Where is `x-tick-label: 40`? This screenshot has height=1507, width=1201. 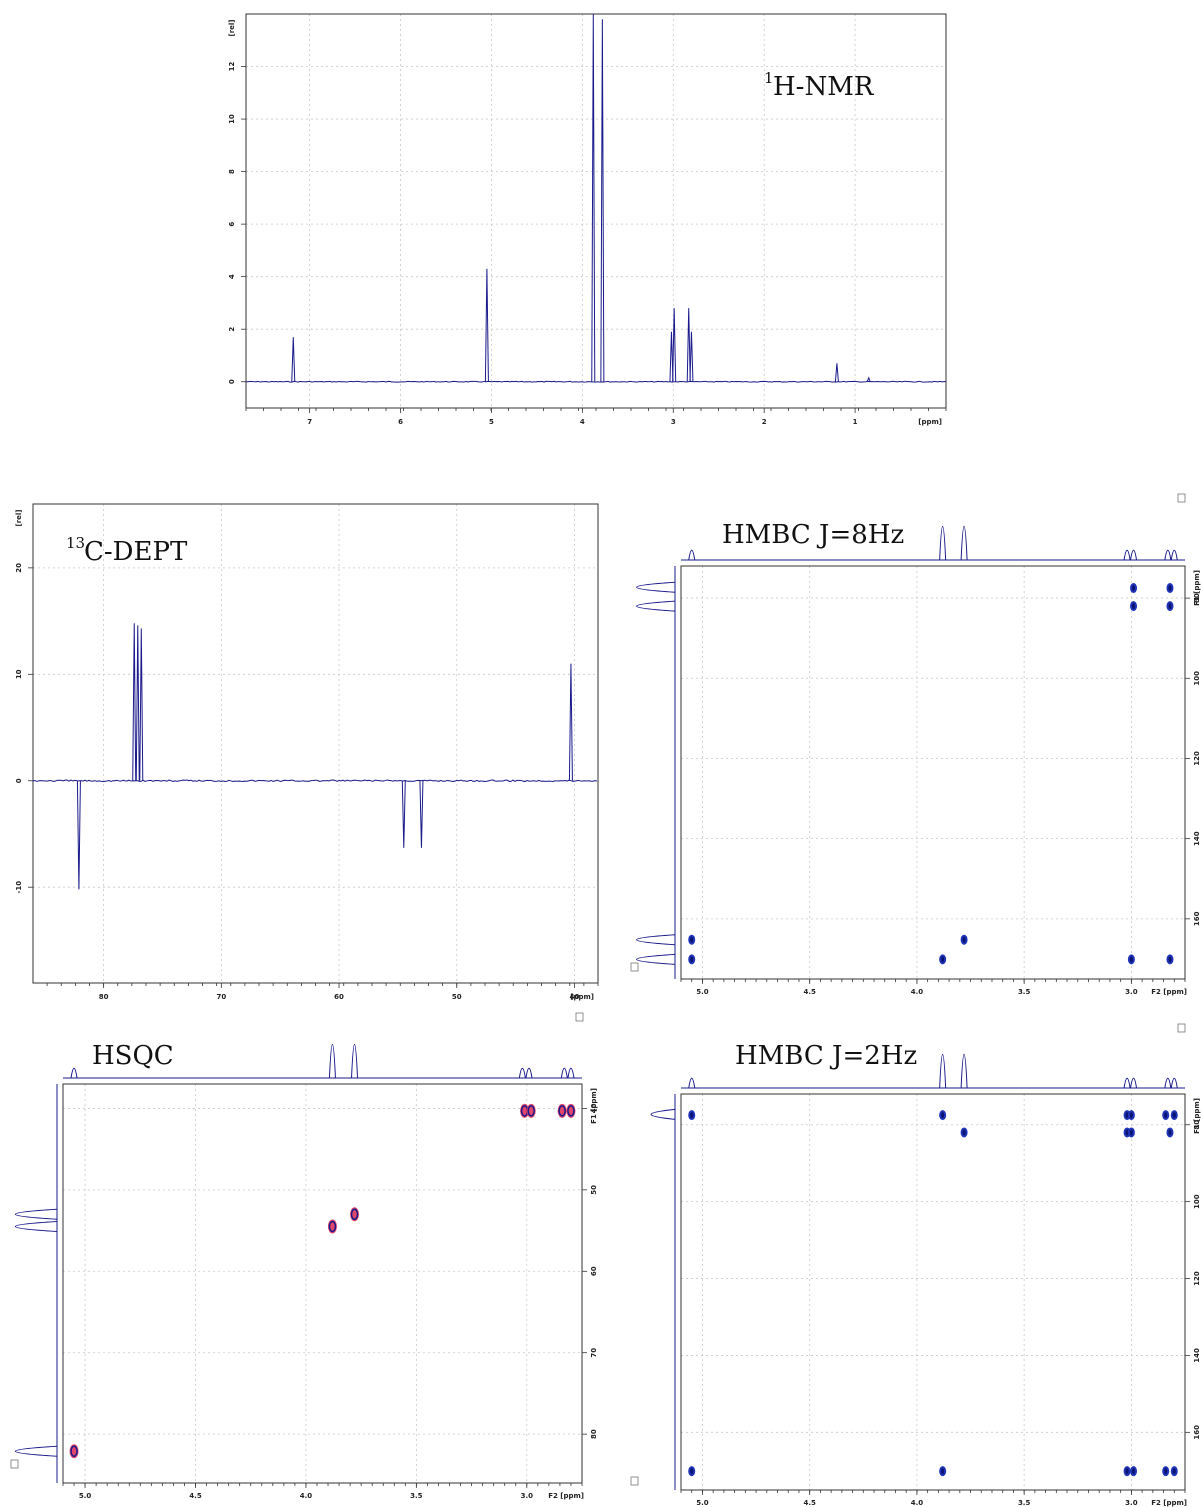 x-tick-label: 40 is located at coordinates (575, 997).